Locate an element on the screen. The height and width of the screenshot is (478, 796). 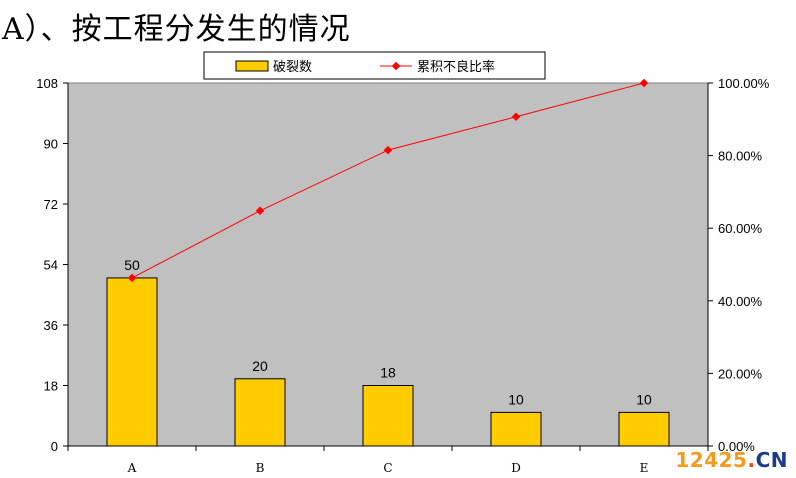
left-tick-label: 54 is located at coordinates (51, 265).